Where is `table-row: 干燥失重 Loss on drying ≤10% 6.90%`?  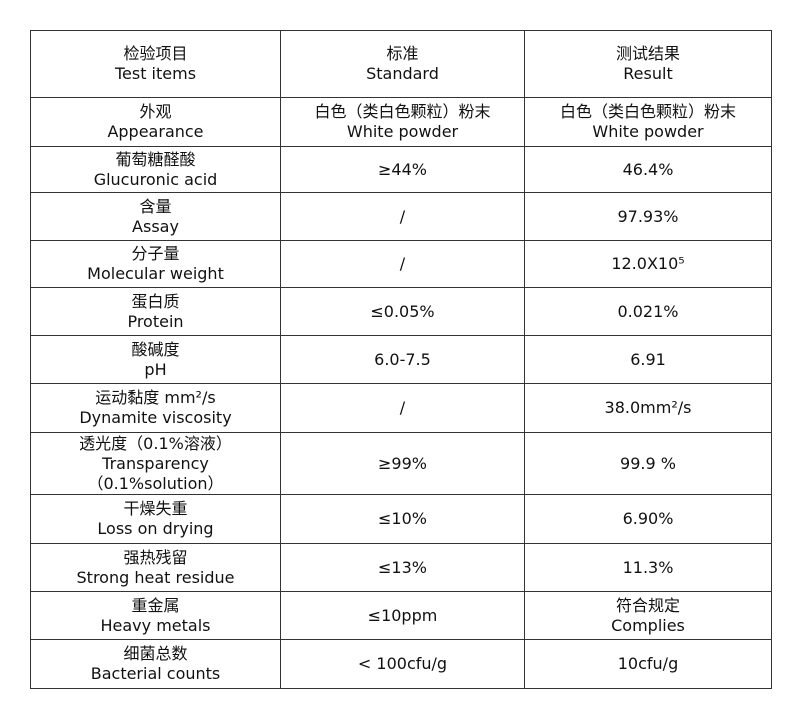
table-row: 干燥失重 Loss on drying ≤10% 6.90% is located at coordinates (401, 519).